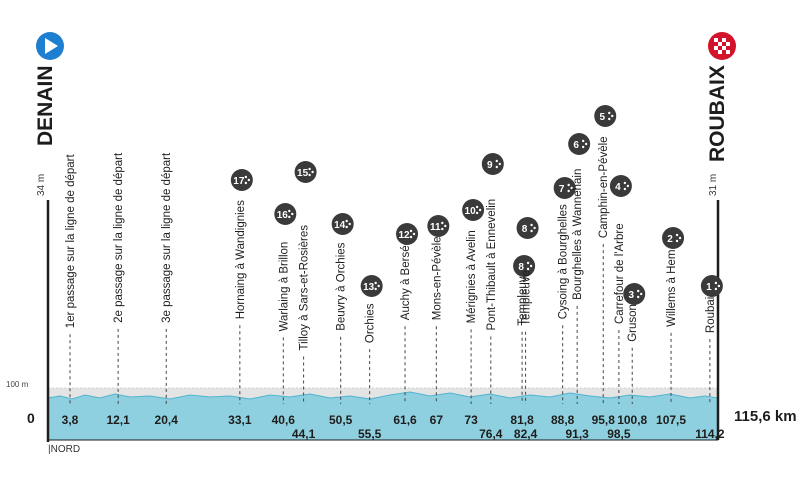  What do you see at coordinates (620, 273) in the screenshot?
I see `location-label: Carrefour de l'Arbre` at bounding box center [620, 273].